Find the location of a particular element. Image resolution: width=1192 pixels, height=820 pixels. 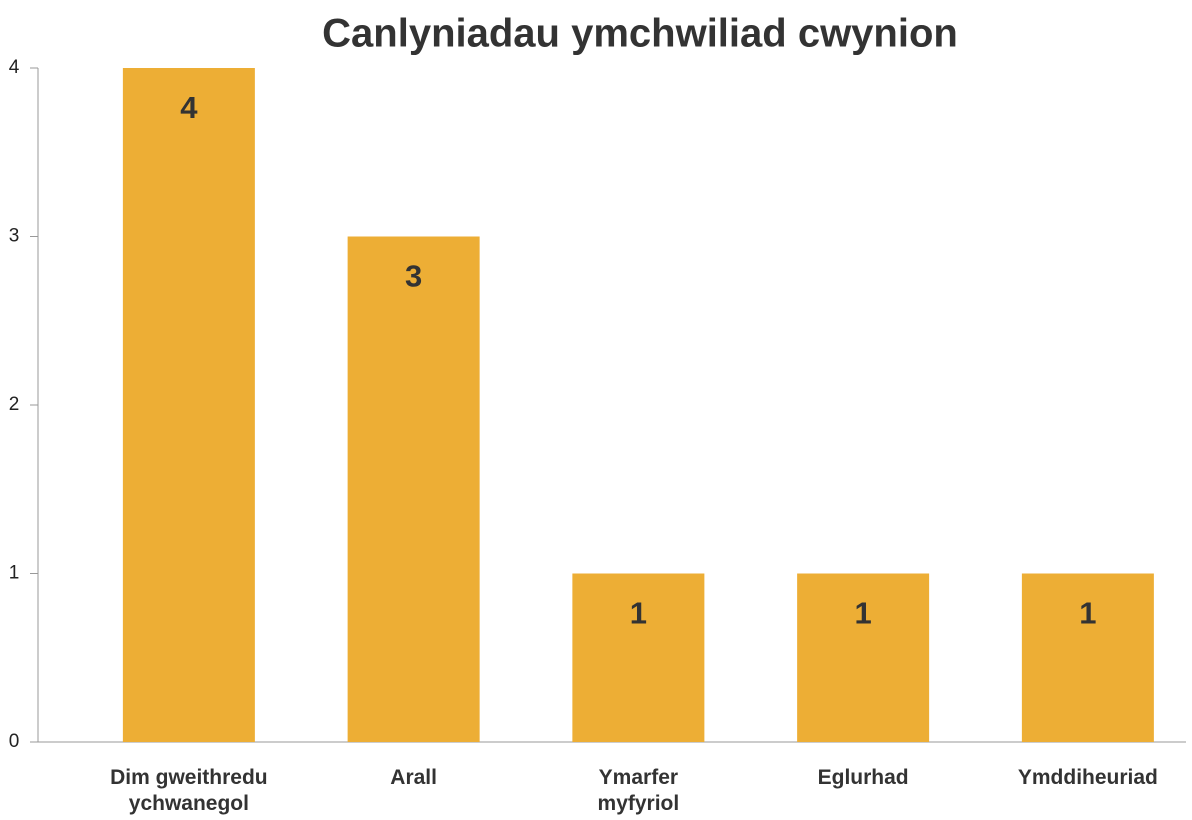

y-tick-label: 0 is located at coordinates (14, 741).